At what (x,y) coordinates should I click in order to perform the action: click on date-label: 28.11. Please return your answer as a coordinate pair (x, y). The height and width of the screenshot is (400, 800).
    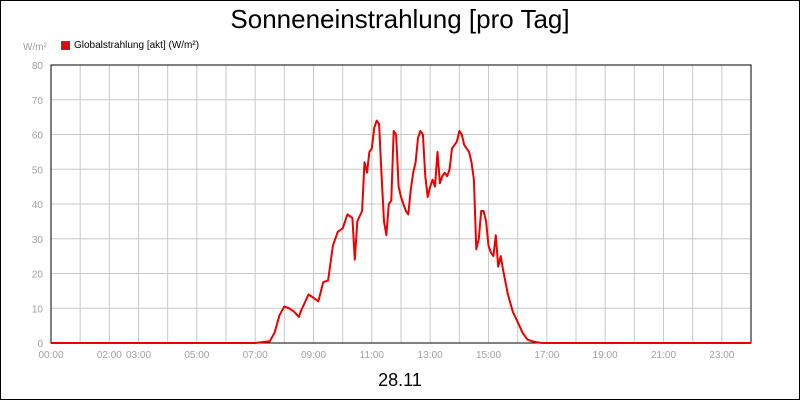
    Looking at the image, I should click on (400, 380).